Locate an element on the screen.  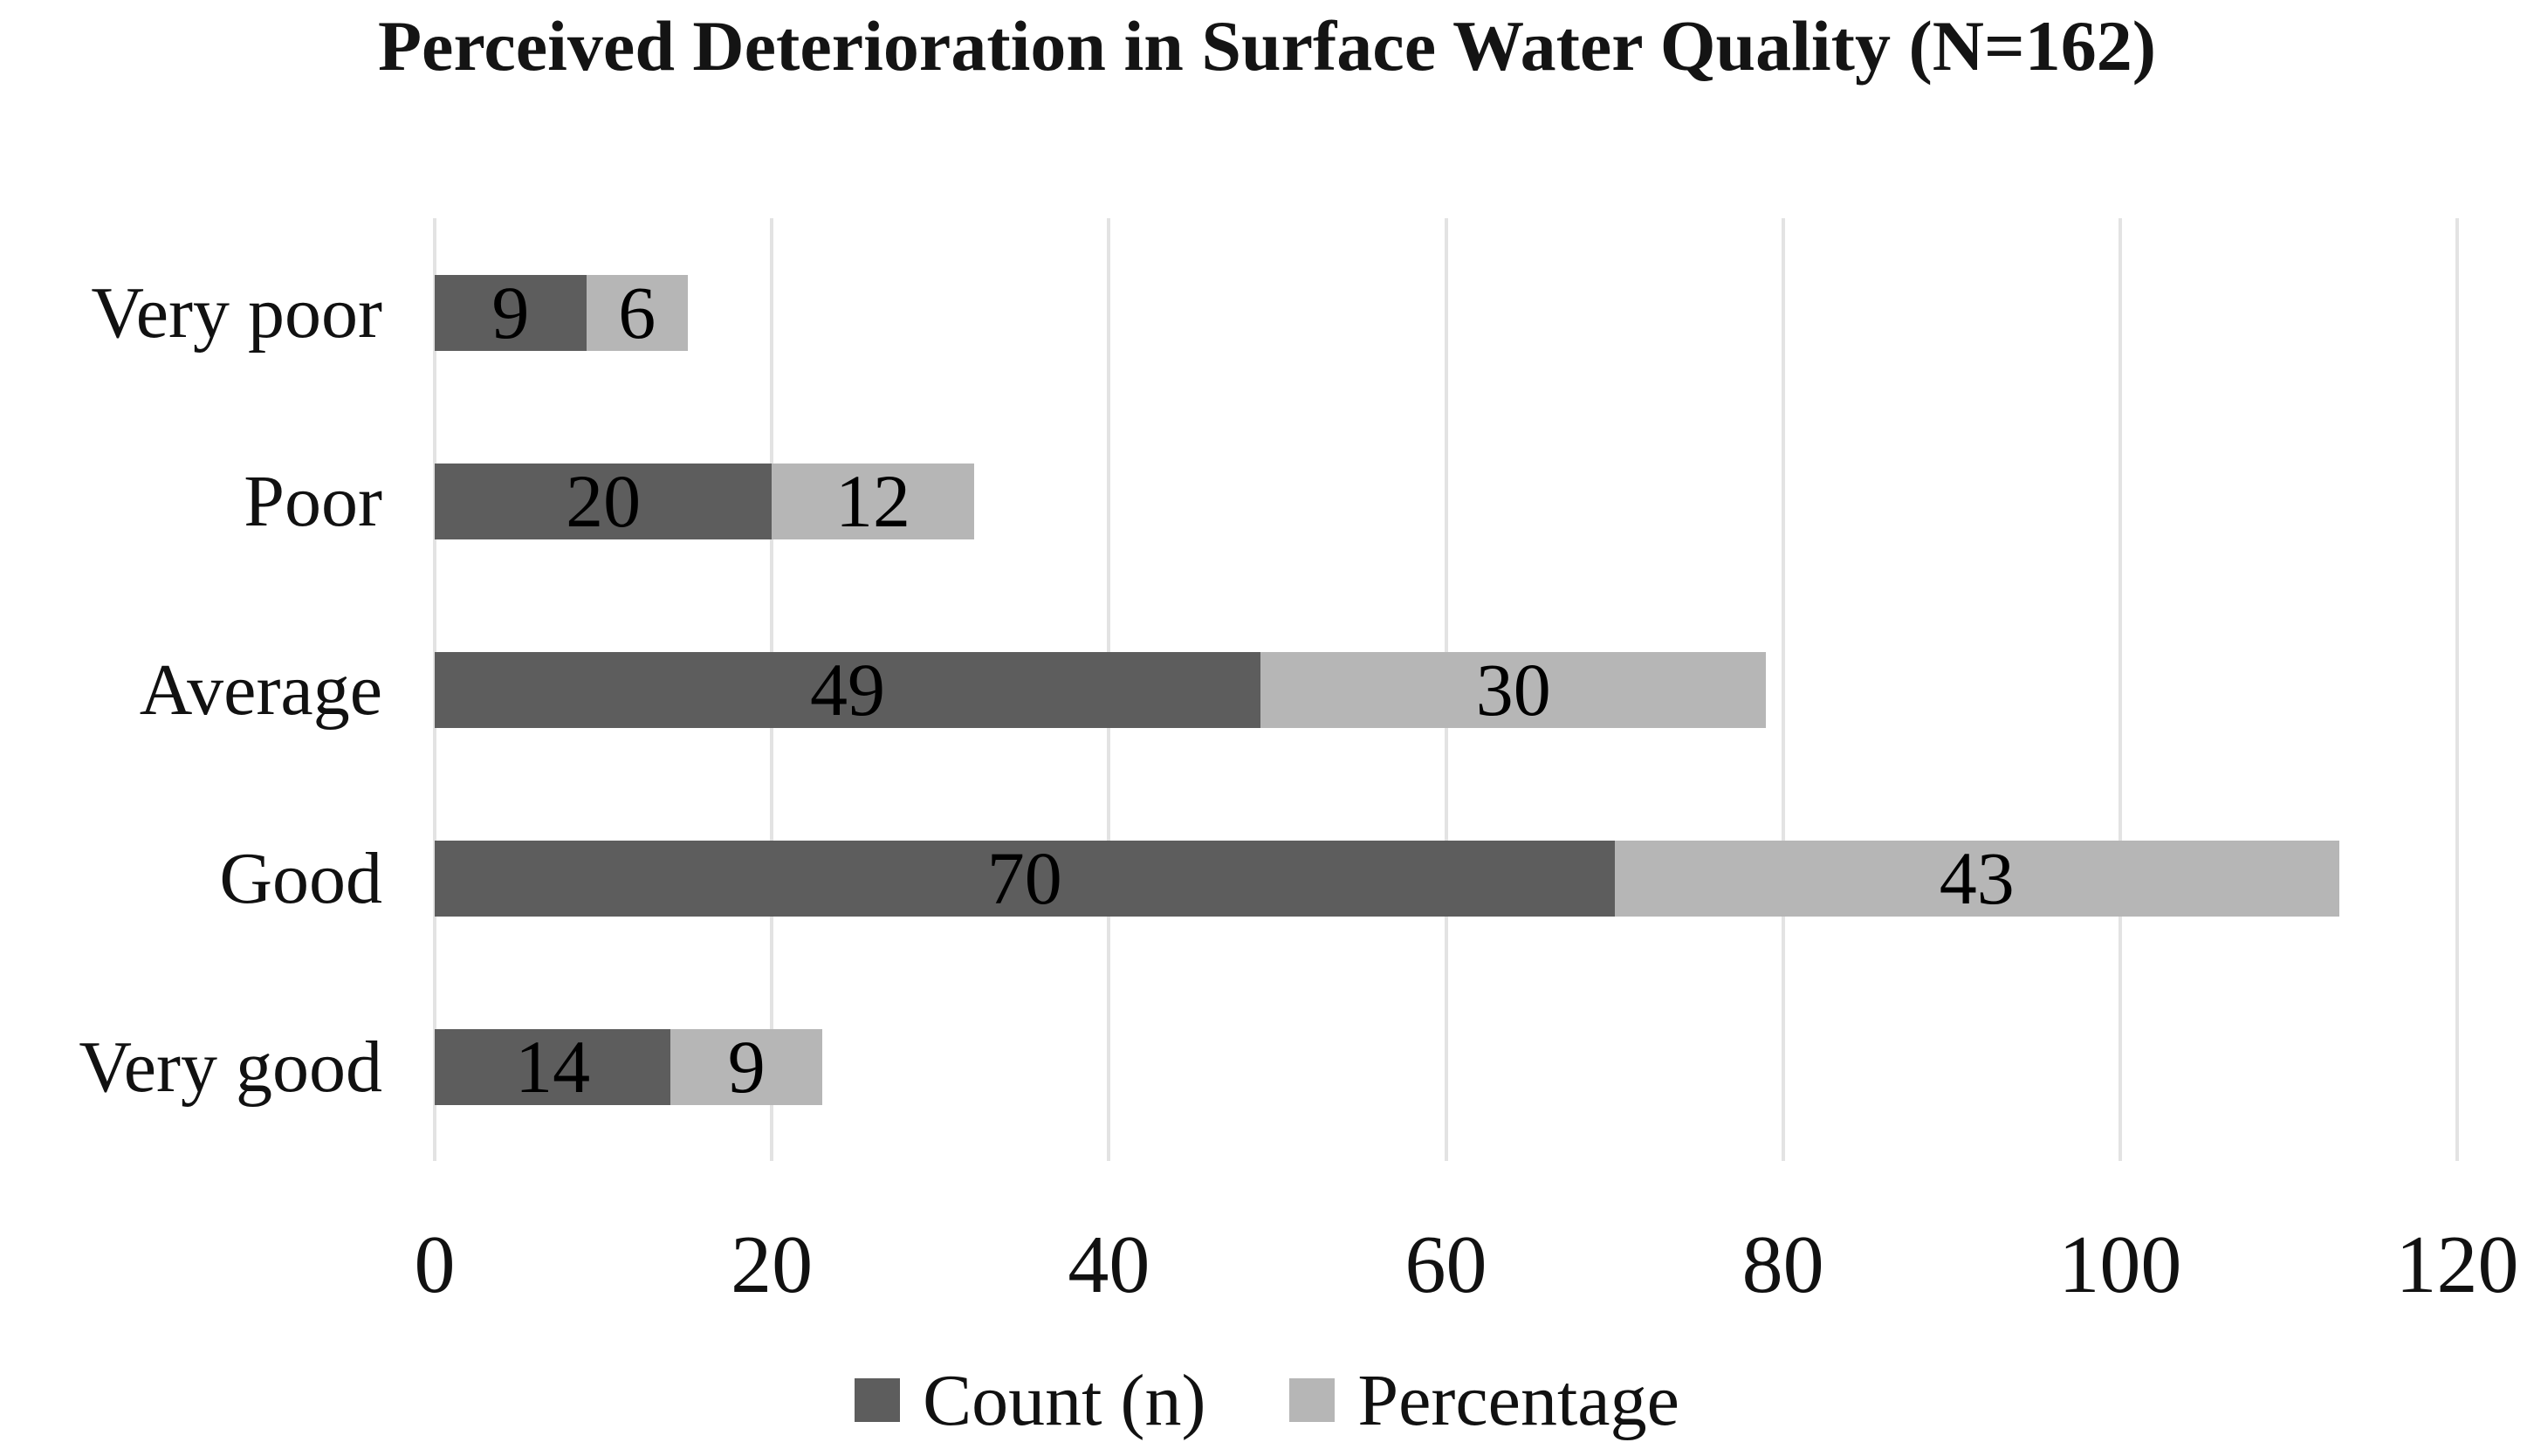
category-label-poor: Poor is located at coordinates (313, 501).